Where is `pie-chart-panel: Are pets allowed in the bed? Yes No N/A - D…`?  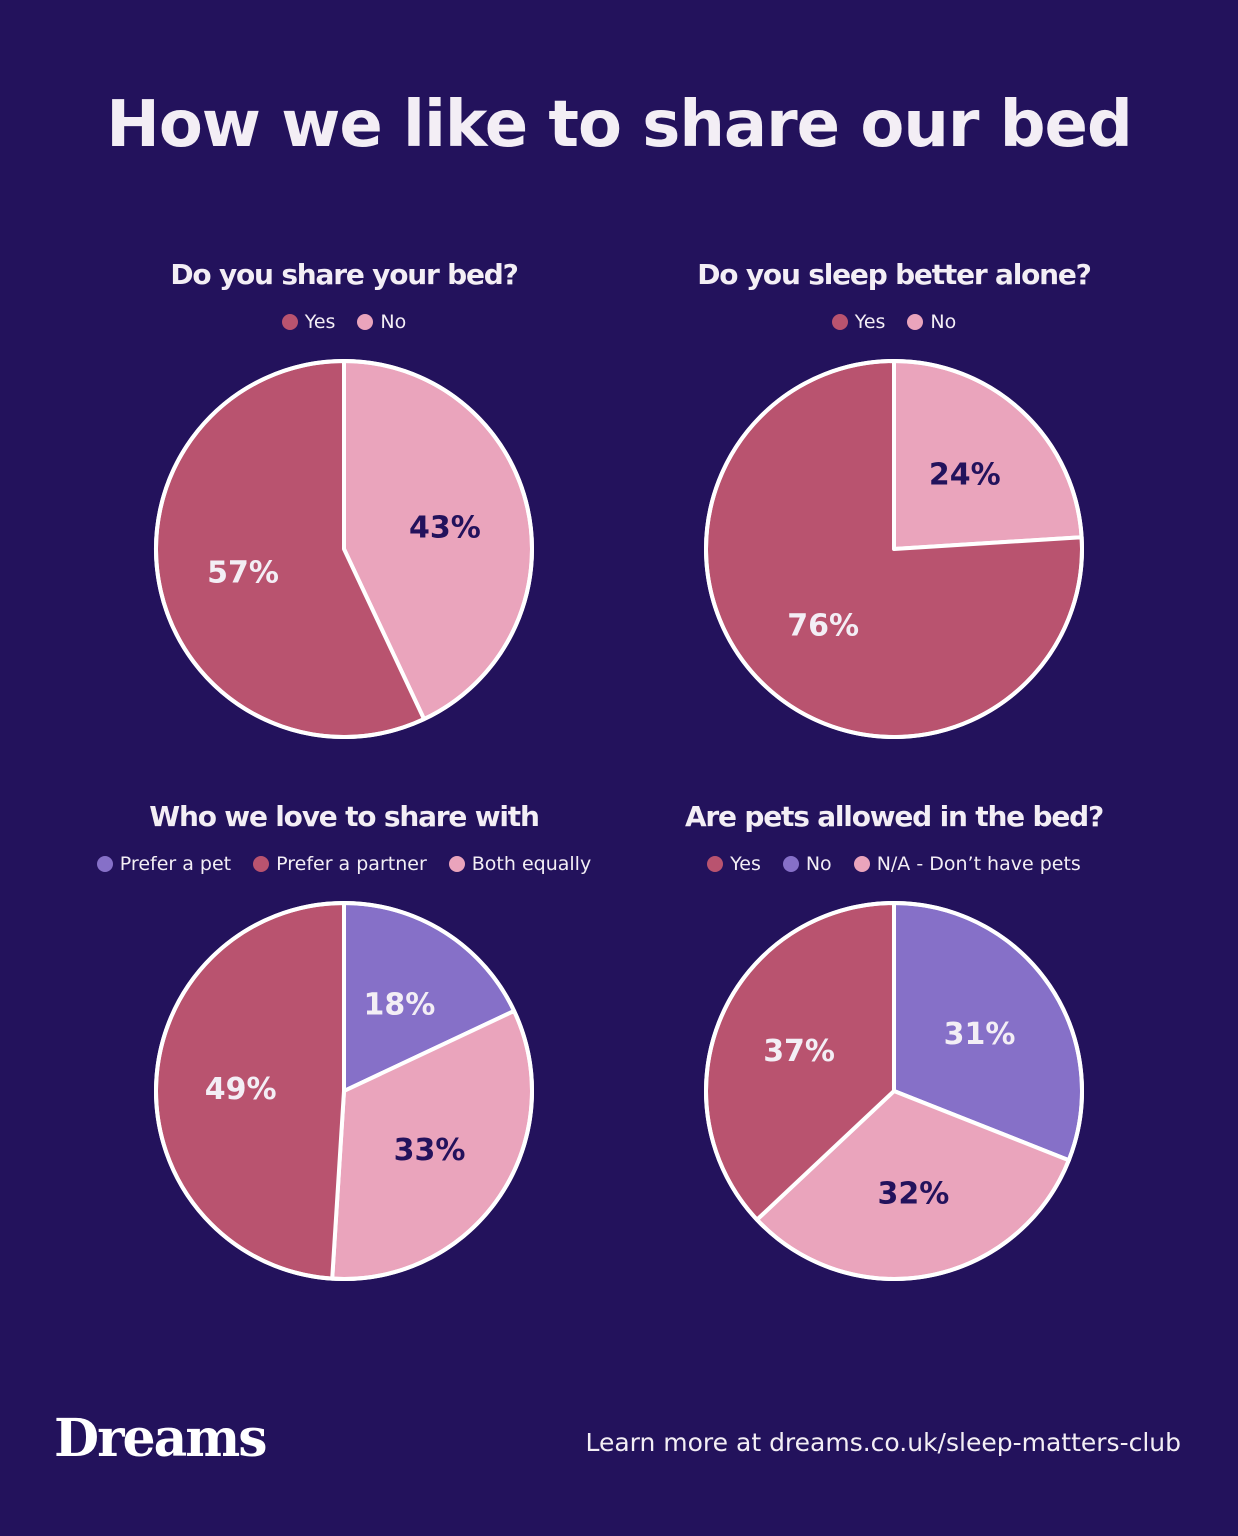
pie-chart-panel: Are pets allowed in the bed? Yes No N/A - D… is located at coordinates (894, 1040).